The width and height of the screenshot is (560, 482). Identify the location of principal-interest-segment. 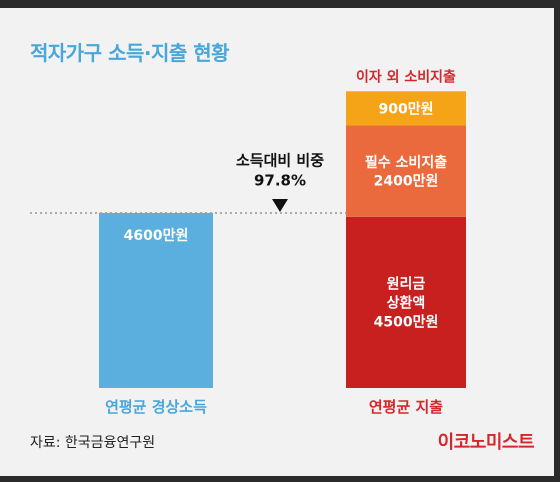
(406, 302).